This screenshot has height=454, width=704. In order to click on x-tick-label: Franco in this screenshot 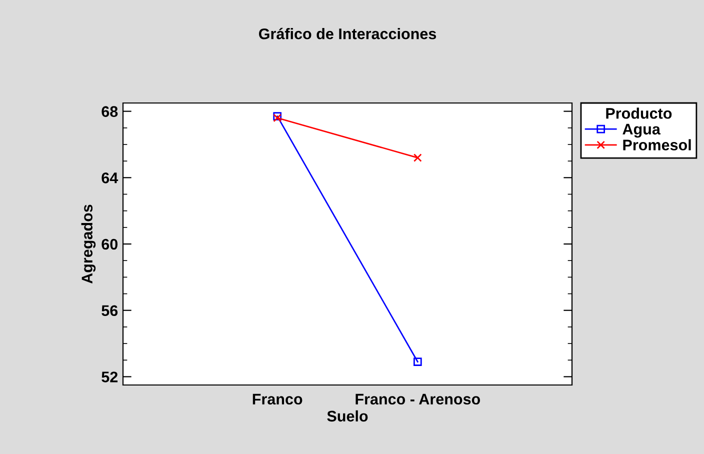, I will do `click(277, 399)`.